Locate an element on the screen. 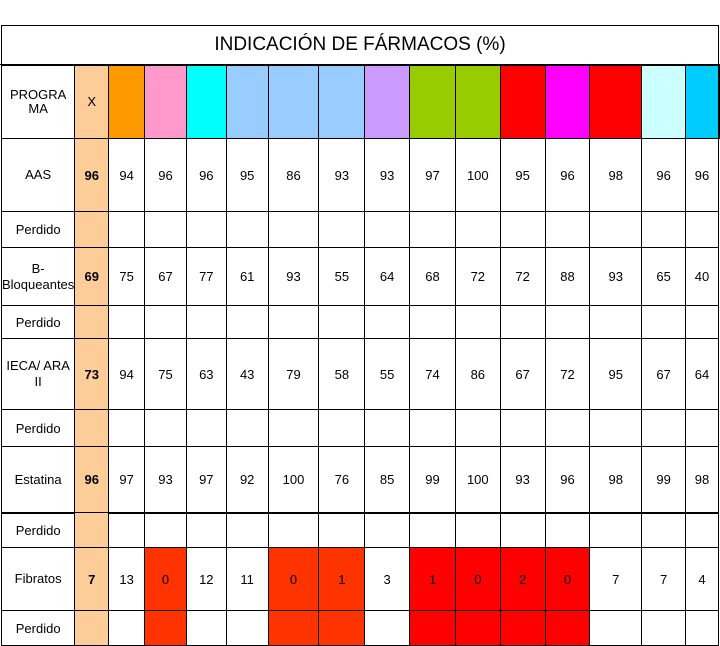  program-value: 72 is located at coordinates (522, 276).